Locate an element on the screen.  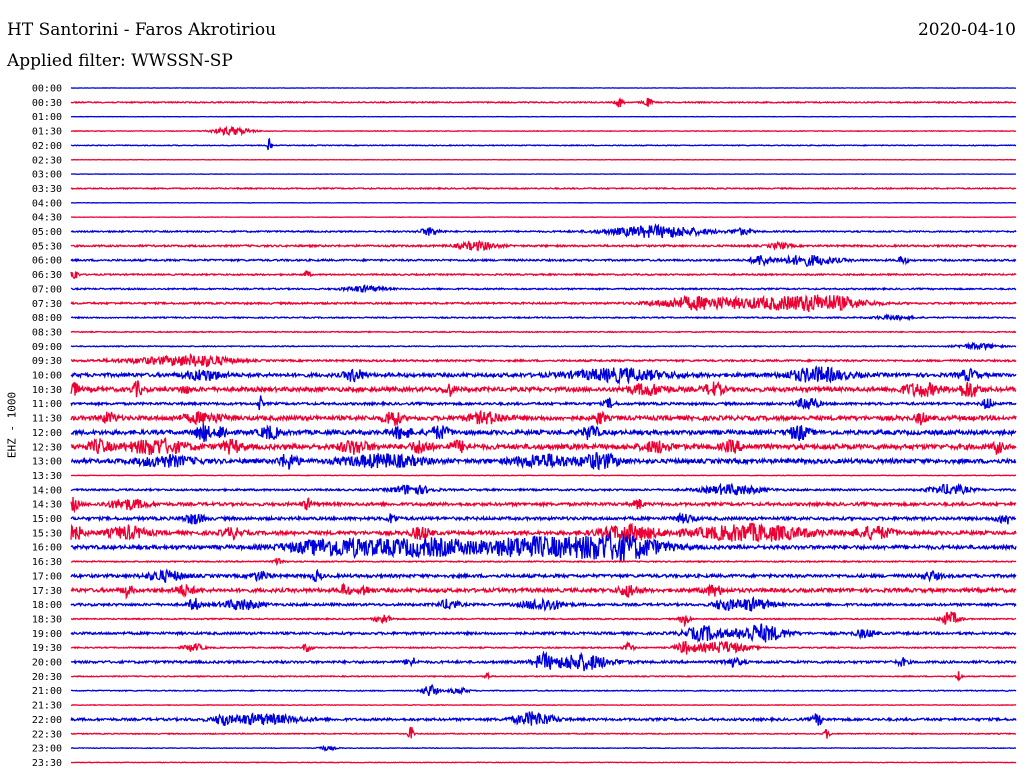
time-label: 00:30 is located at coordinates (47, 103).